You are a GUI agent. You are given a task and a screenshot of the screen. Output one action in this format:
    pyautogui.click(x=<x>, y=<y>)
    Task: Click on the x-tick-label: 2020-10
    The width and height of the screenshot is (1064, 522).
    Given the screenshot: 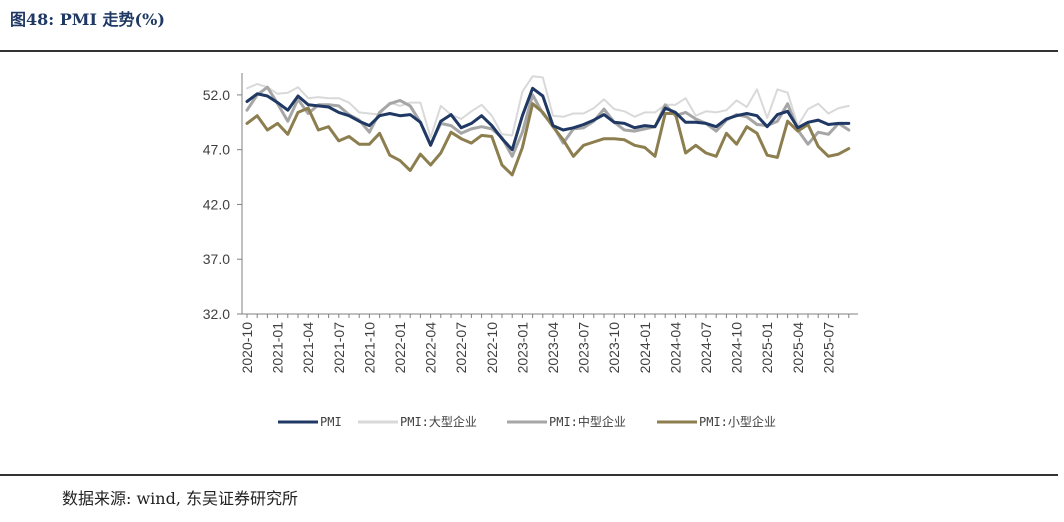 What is the action you would take?
    pyautogui.click(x=247, y=348)
    